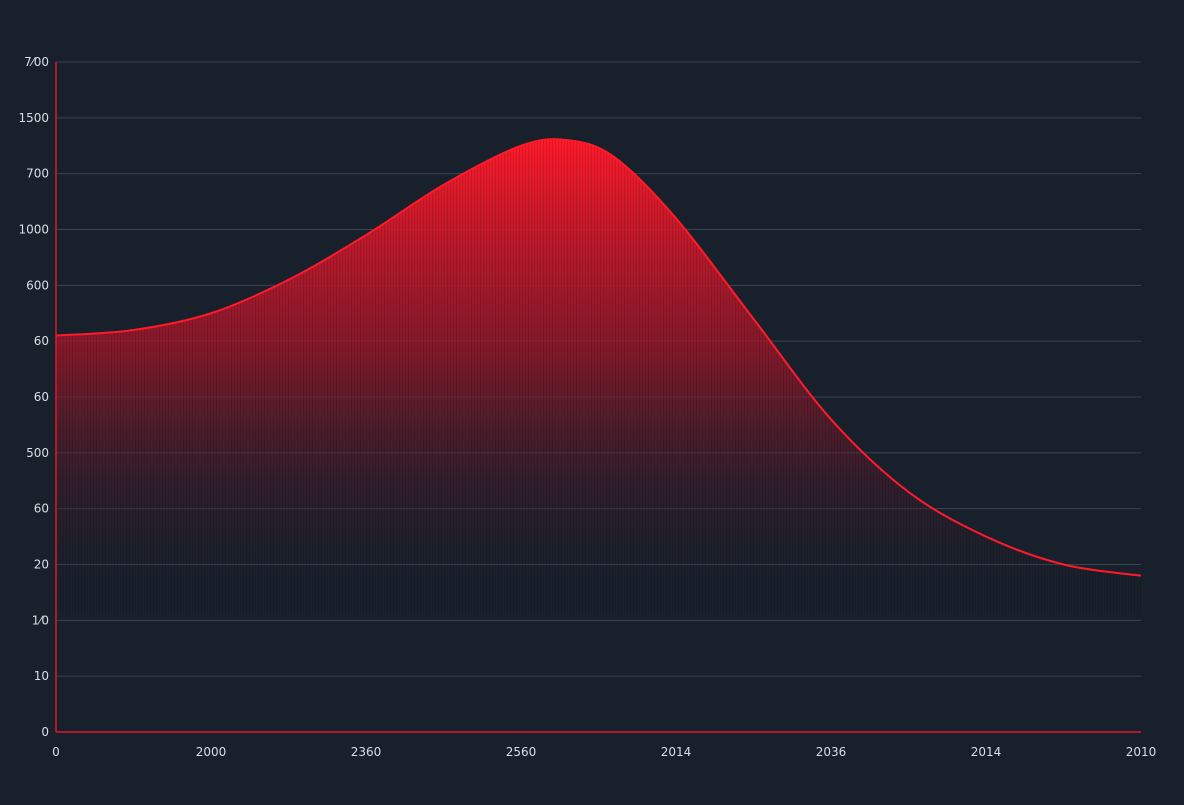  I want to click on x-tick-label: 0, so click(56, 752).